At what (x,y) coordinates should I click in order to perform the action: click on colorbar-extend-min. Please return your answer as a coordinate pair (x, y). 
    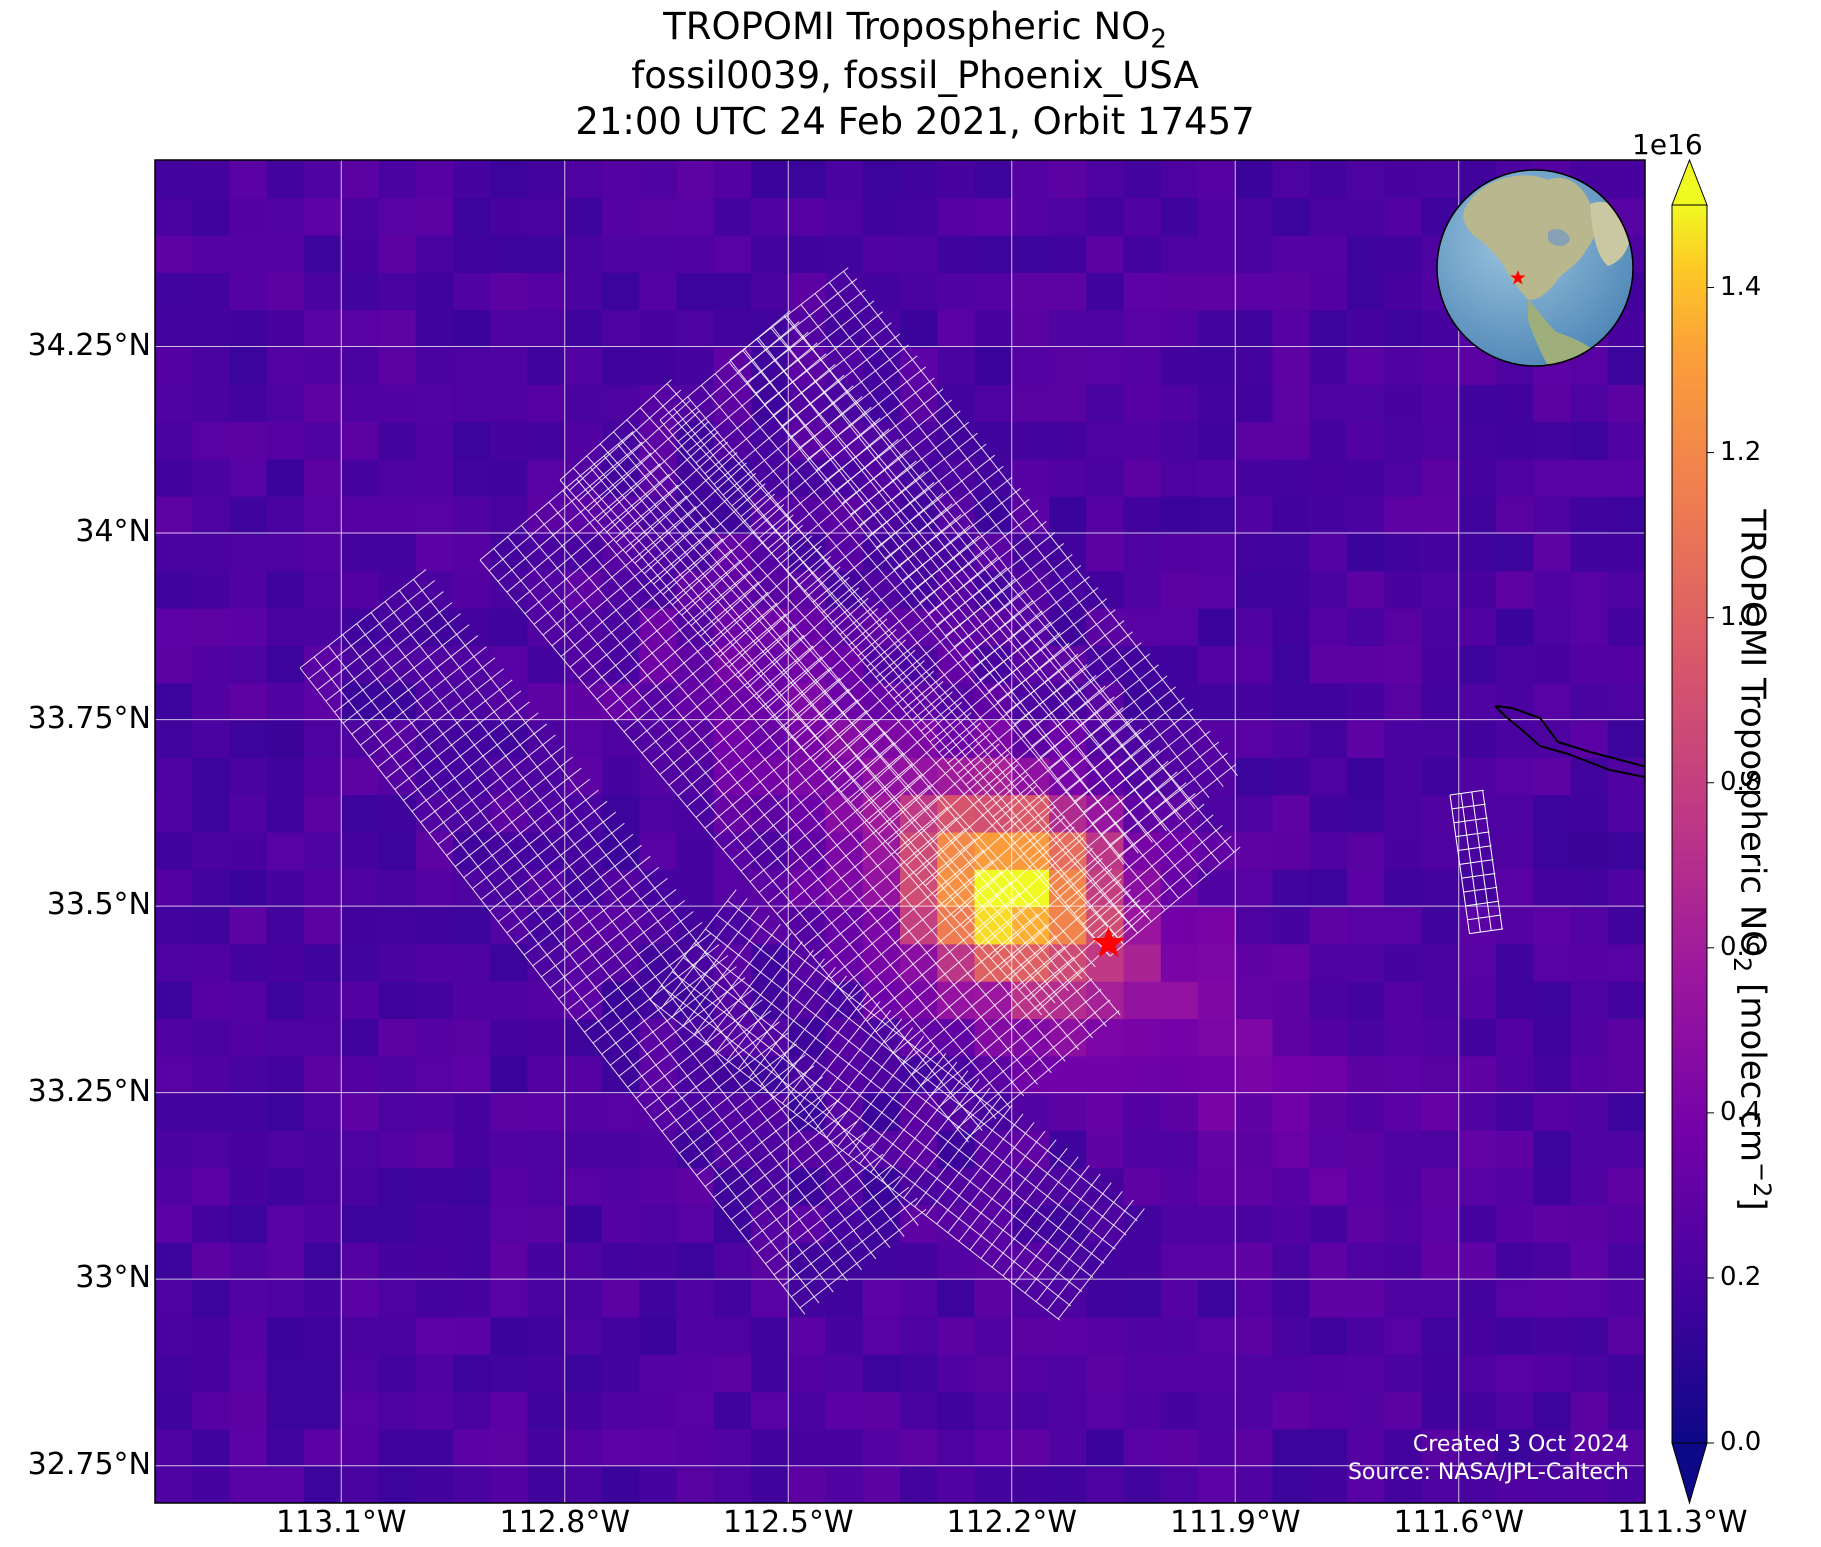
    Looking at the image, I should click on (1689, 1473).